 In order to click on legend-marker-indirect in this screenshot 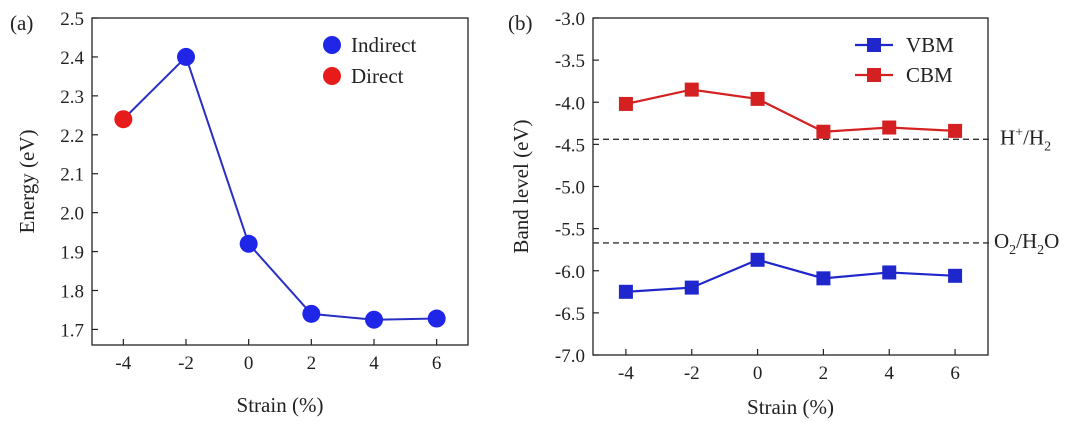, I will do `click(332, 45)`.